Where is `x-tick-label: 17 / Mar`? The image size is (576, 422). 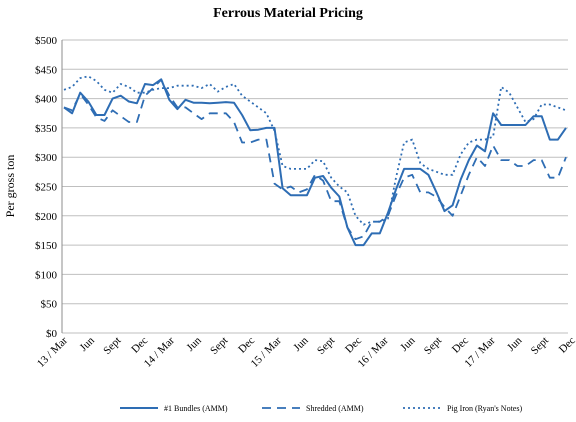
x-tick-label: 17 / Mar is located at coordinates (480, 352).